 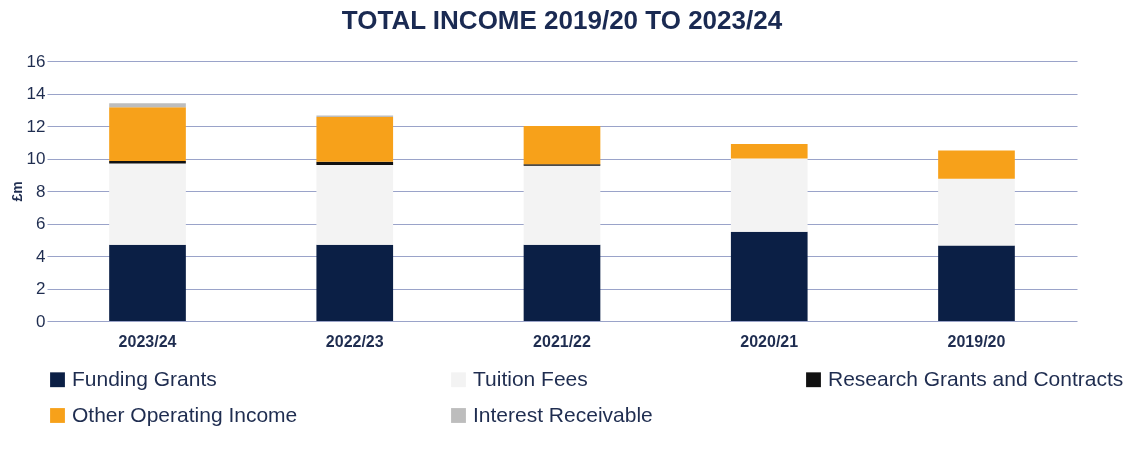 What do you see at coordinates (185, 414) in the screenshot?
I see `legend-label: Other Operating Income` at bounding box center [185, 414].